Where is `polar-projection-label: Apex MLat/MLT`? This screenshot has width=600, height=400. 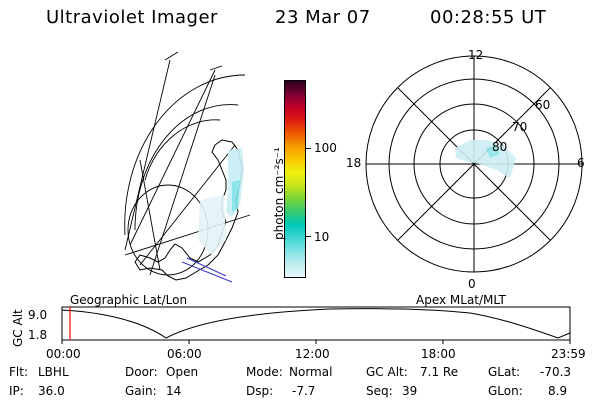 polar-projection-label: Apex MLat/MLT is located at coordinates (461, 300).